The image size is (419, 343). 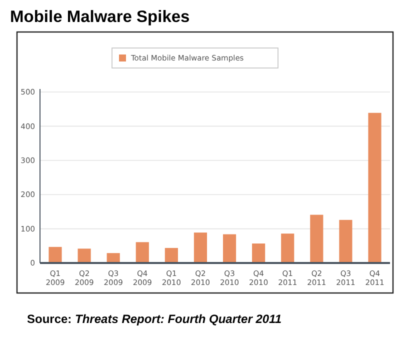 What do you see at coordinates (154, 319) in the screenshot?
I see `source-note: Source: Threats Report: Fourth Quarter 2011` at bounding box center [154, 319].